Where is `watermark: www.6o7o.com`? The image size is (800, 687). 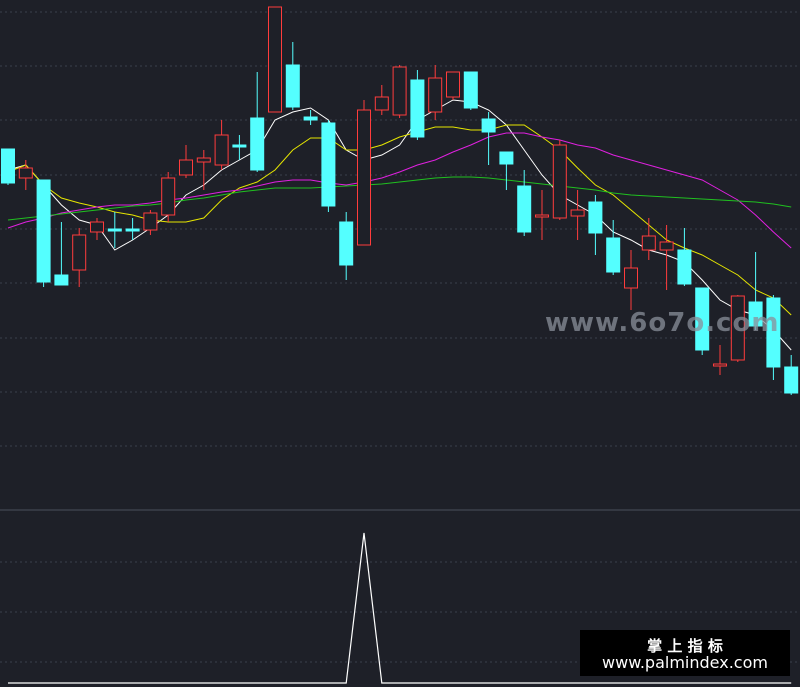
watermark: www.6o7o.com is located at coordinates (662, 323).